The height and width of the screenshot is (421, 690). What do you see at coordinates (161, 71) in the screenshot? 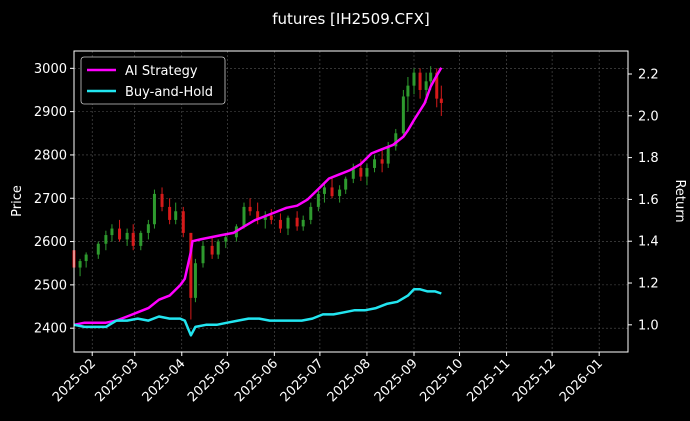
I see `legend-label-ai: AI Strategy` at bounding box center [161, 71].